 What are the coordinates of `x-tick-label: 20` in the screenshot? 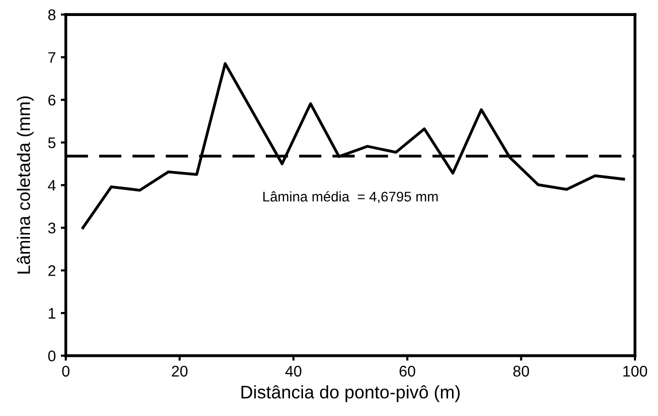 It's located at (180, 371).